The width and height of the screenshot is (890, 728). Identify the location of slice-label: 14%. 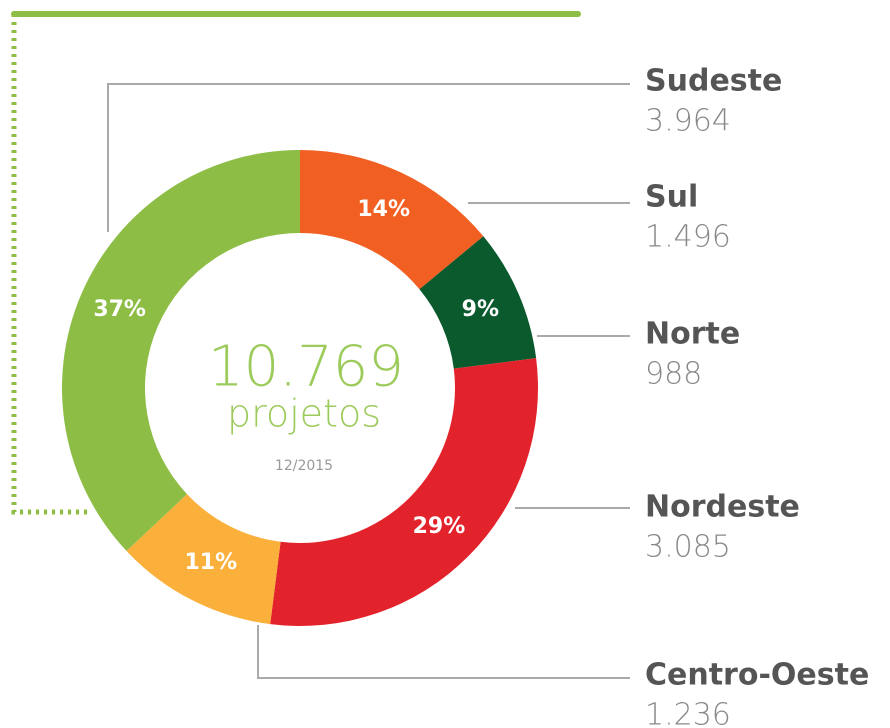
(383, 209).